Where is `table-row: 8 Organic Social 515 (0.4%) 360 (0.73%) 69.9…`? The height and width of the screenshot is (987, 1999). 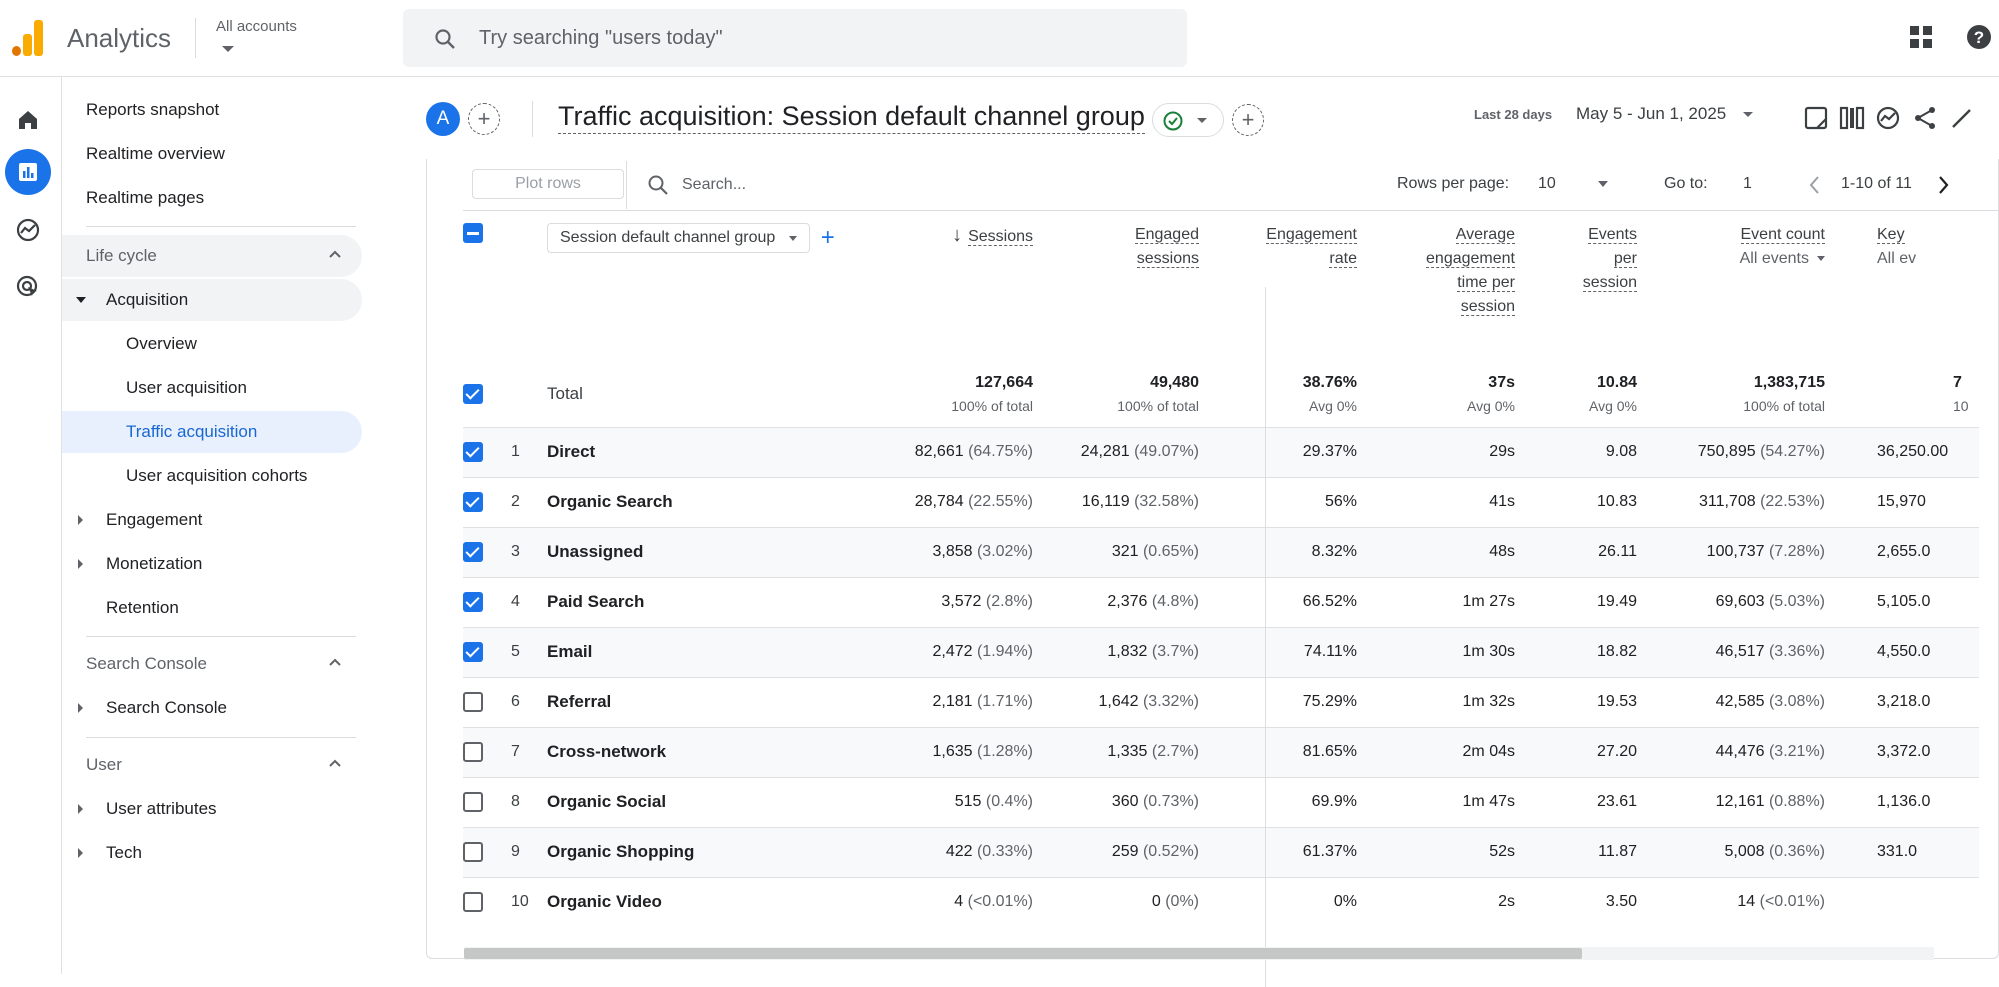 table-row: 8 Organic Social 515 (0.4%) 360 (0.73%) 69.9… is located at coordinates (1221, 801).